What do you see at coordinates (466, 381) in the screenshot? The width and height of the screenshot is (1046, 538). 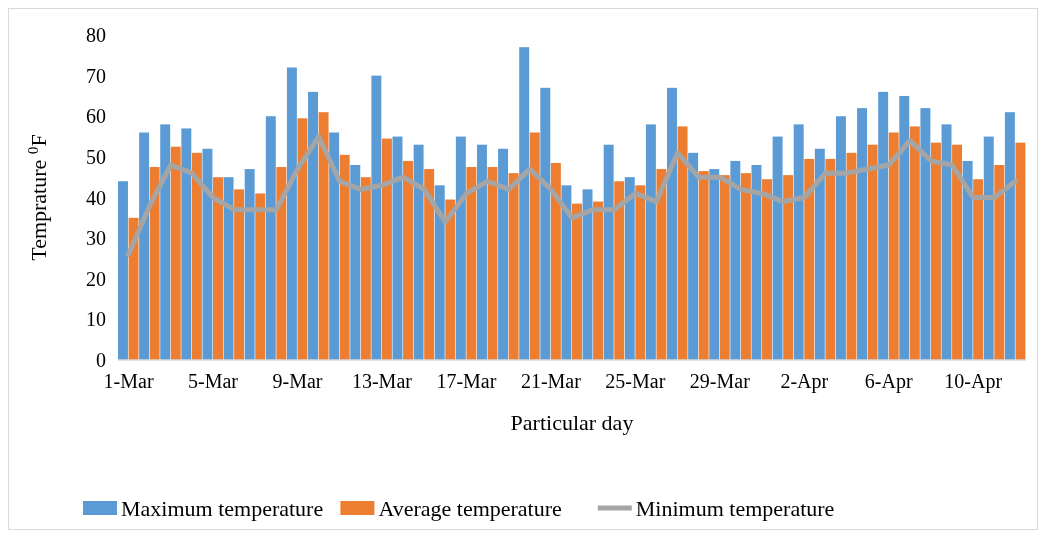 I see `x-tick-label: 17-Mar` at bounding box center [466, 381].